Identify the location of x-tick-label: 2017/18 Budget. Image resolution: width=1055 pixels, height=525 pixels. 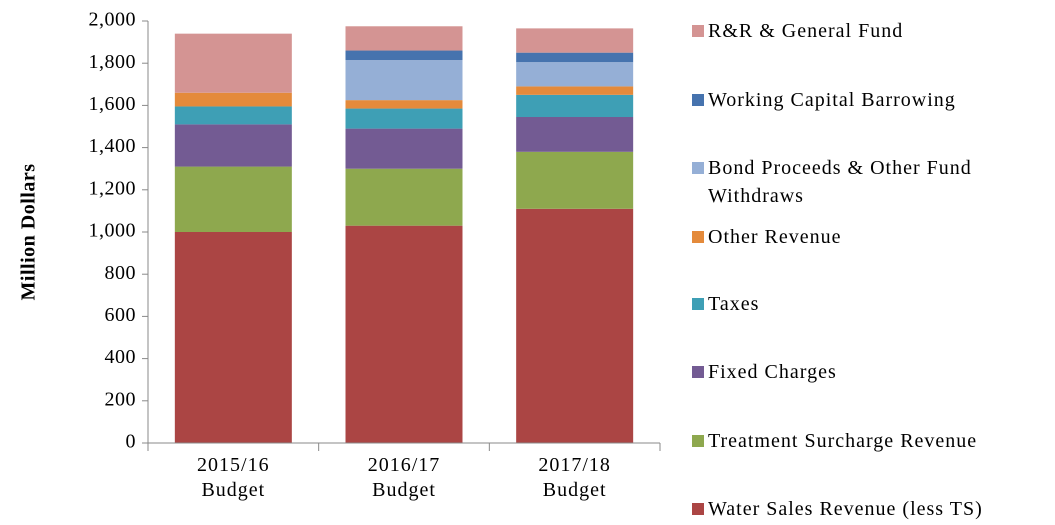
(574, 477).